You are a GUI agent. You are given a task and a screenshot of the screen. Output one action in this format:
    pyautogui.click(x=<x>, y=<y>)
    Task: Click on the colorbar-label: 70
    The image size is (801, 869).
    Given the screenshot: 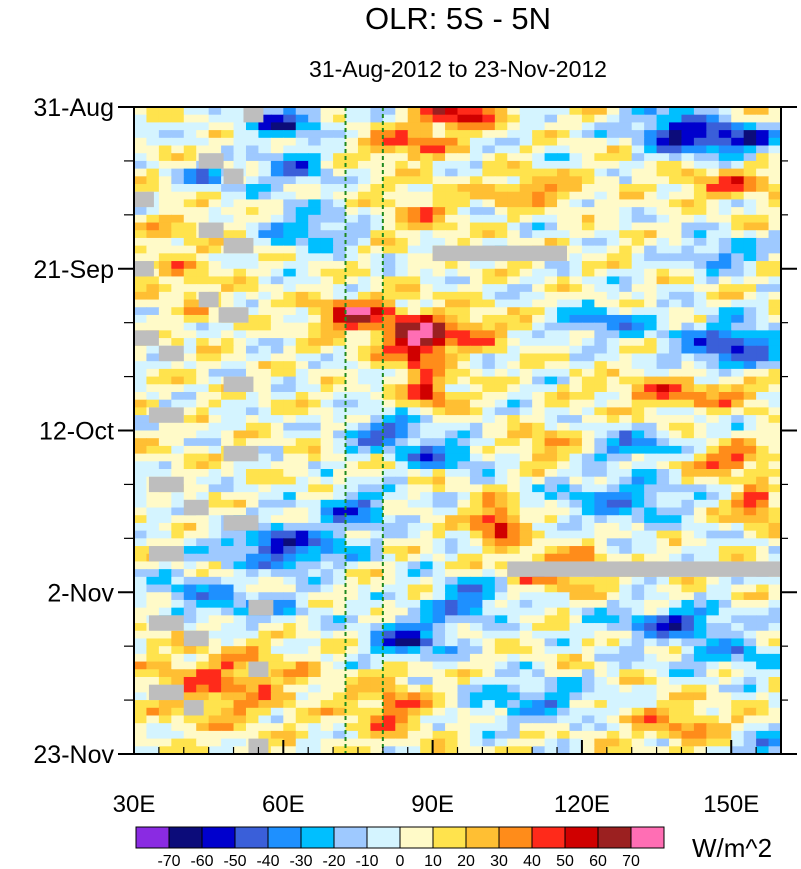 What is the action you would take?
    pyautogui.click(x=631, y=861)
    